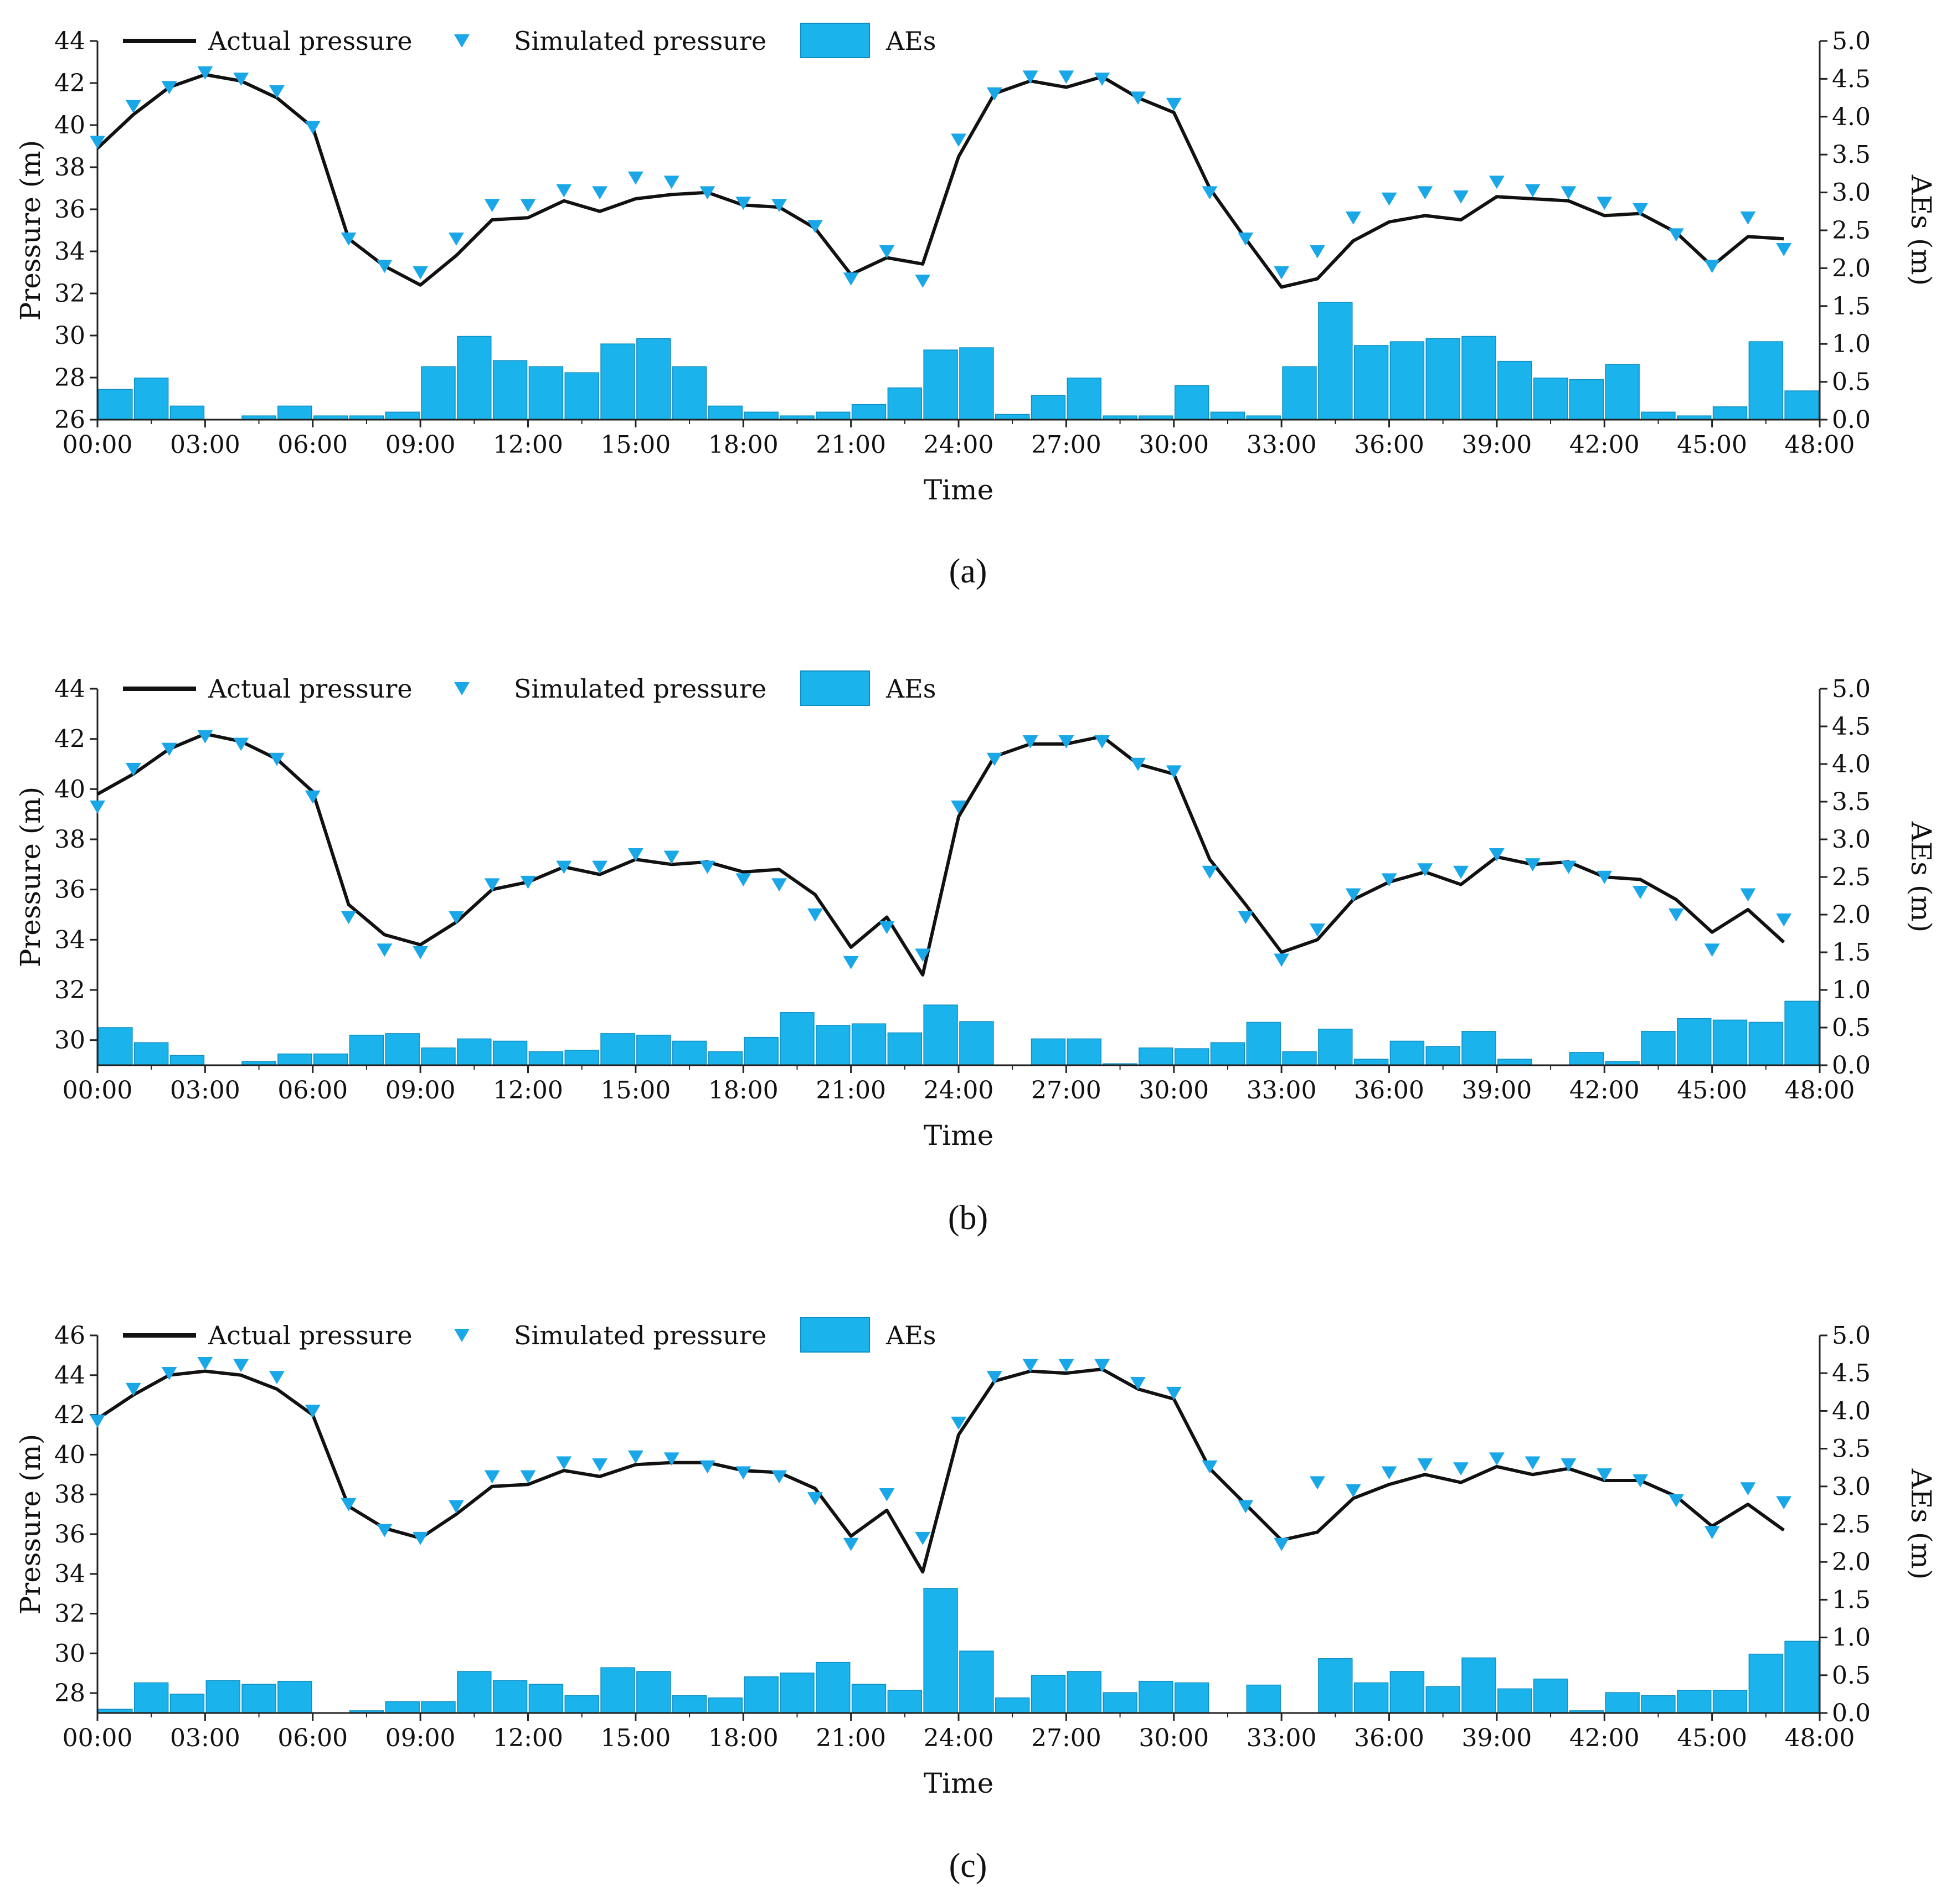 The height and width of the screenshot is (1904, 1936). What do you see at coordinates (958, 1135) in the screenshot?
I see `x-axis-title: Time` at bounding box center [958, 1135].